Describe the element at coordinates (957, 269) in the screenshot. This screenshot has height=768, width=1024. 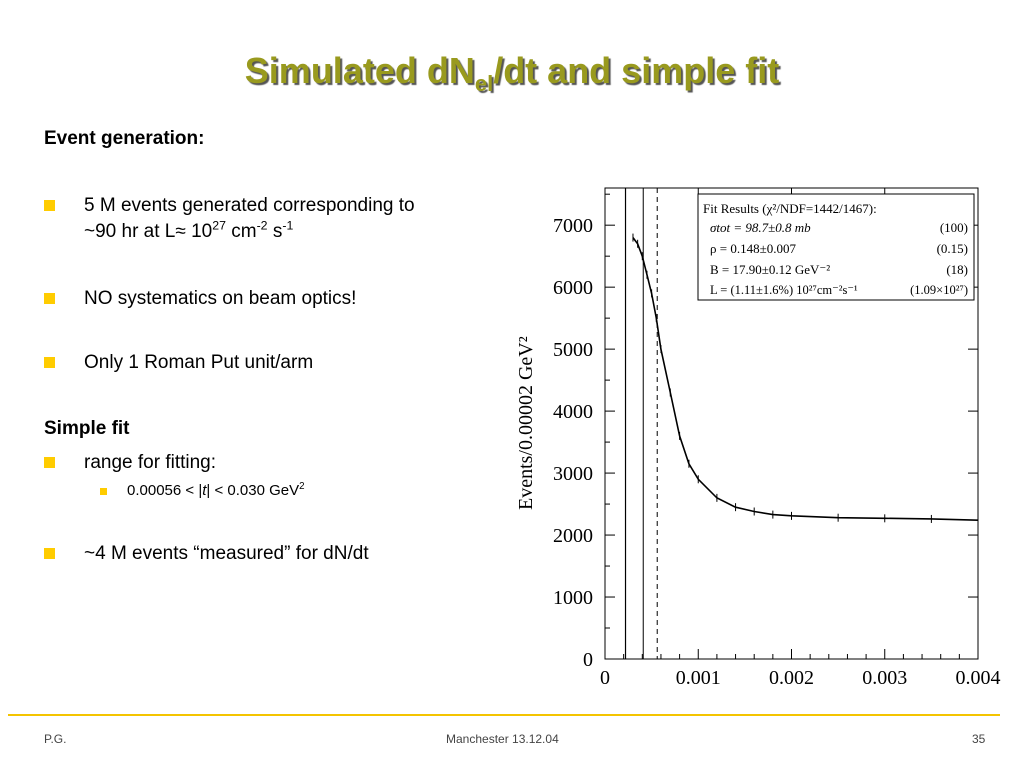
I see `fit-truth-b: (18)` at that location.